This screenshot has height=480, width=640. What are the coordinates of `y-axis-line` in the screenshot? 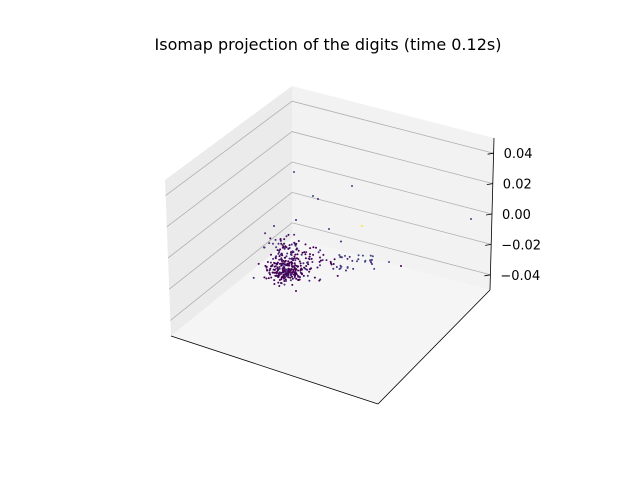 It's located at (434, 347).